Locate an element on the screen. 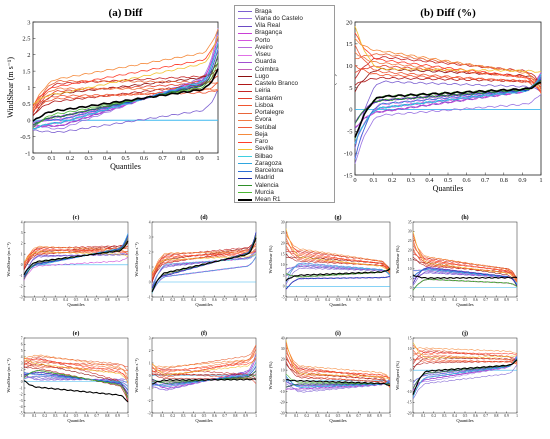  y-axis-label: WindShear (%) is located at coordinates (397, 259).